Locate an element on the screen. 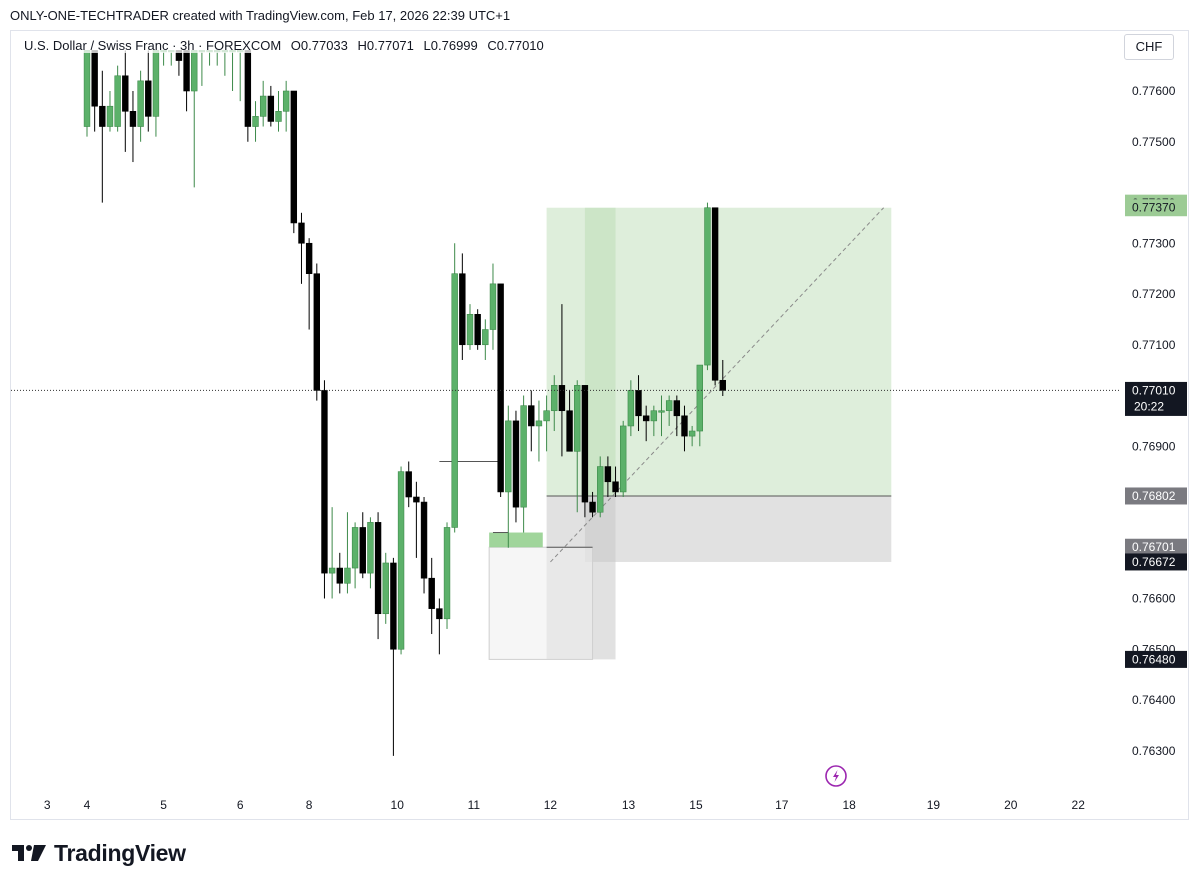 The image size is (1200, 884). time-tick-label: 18 is located at coordinates (849, 805).